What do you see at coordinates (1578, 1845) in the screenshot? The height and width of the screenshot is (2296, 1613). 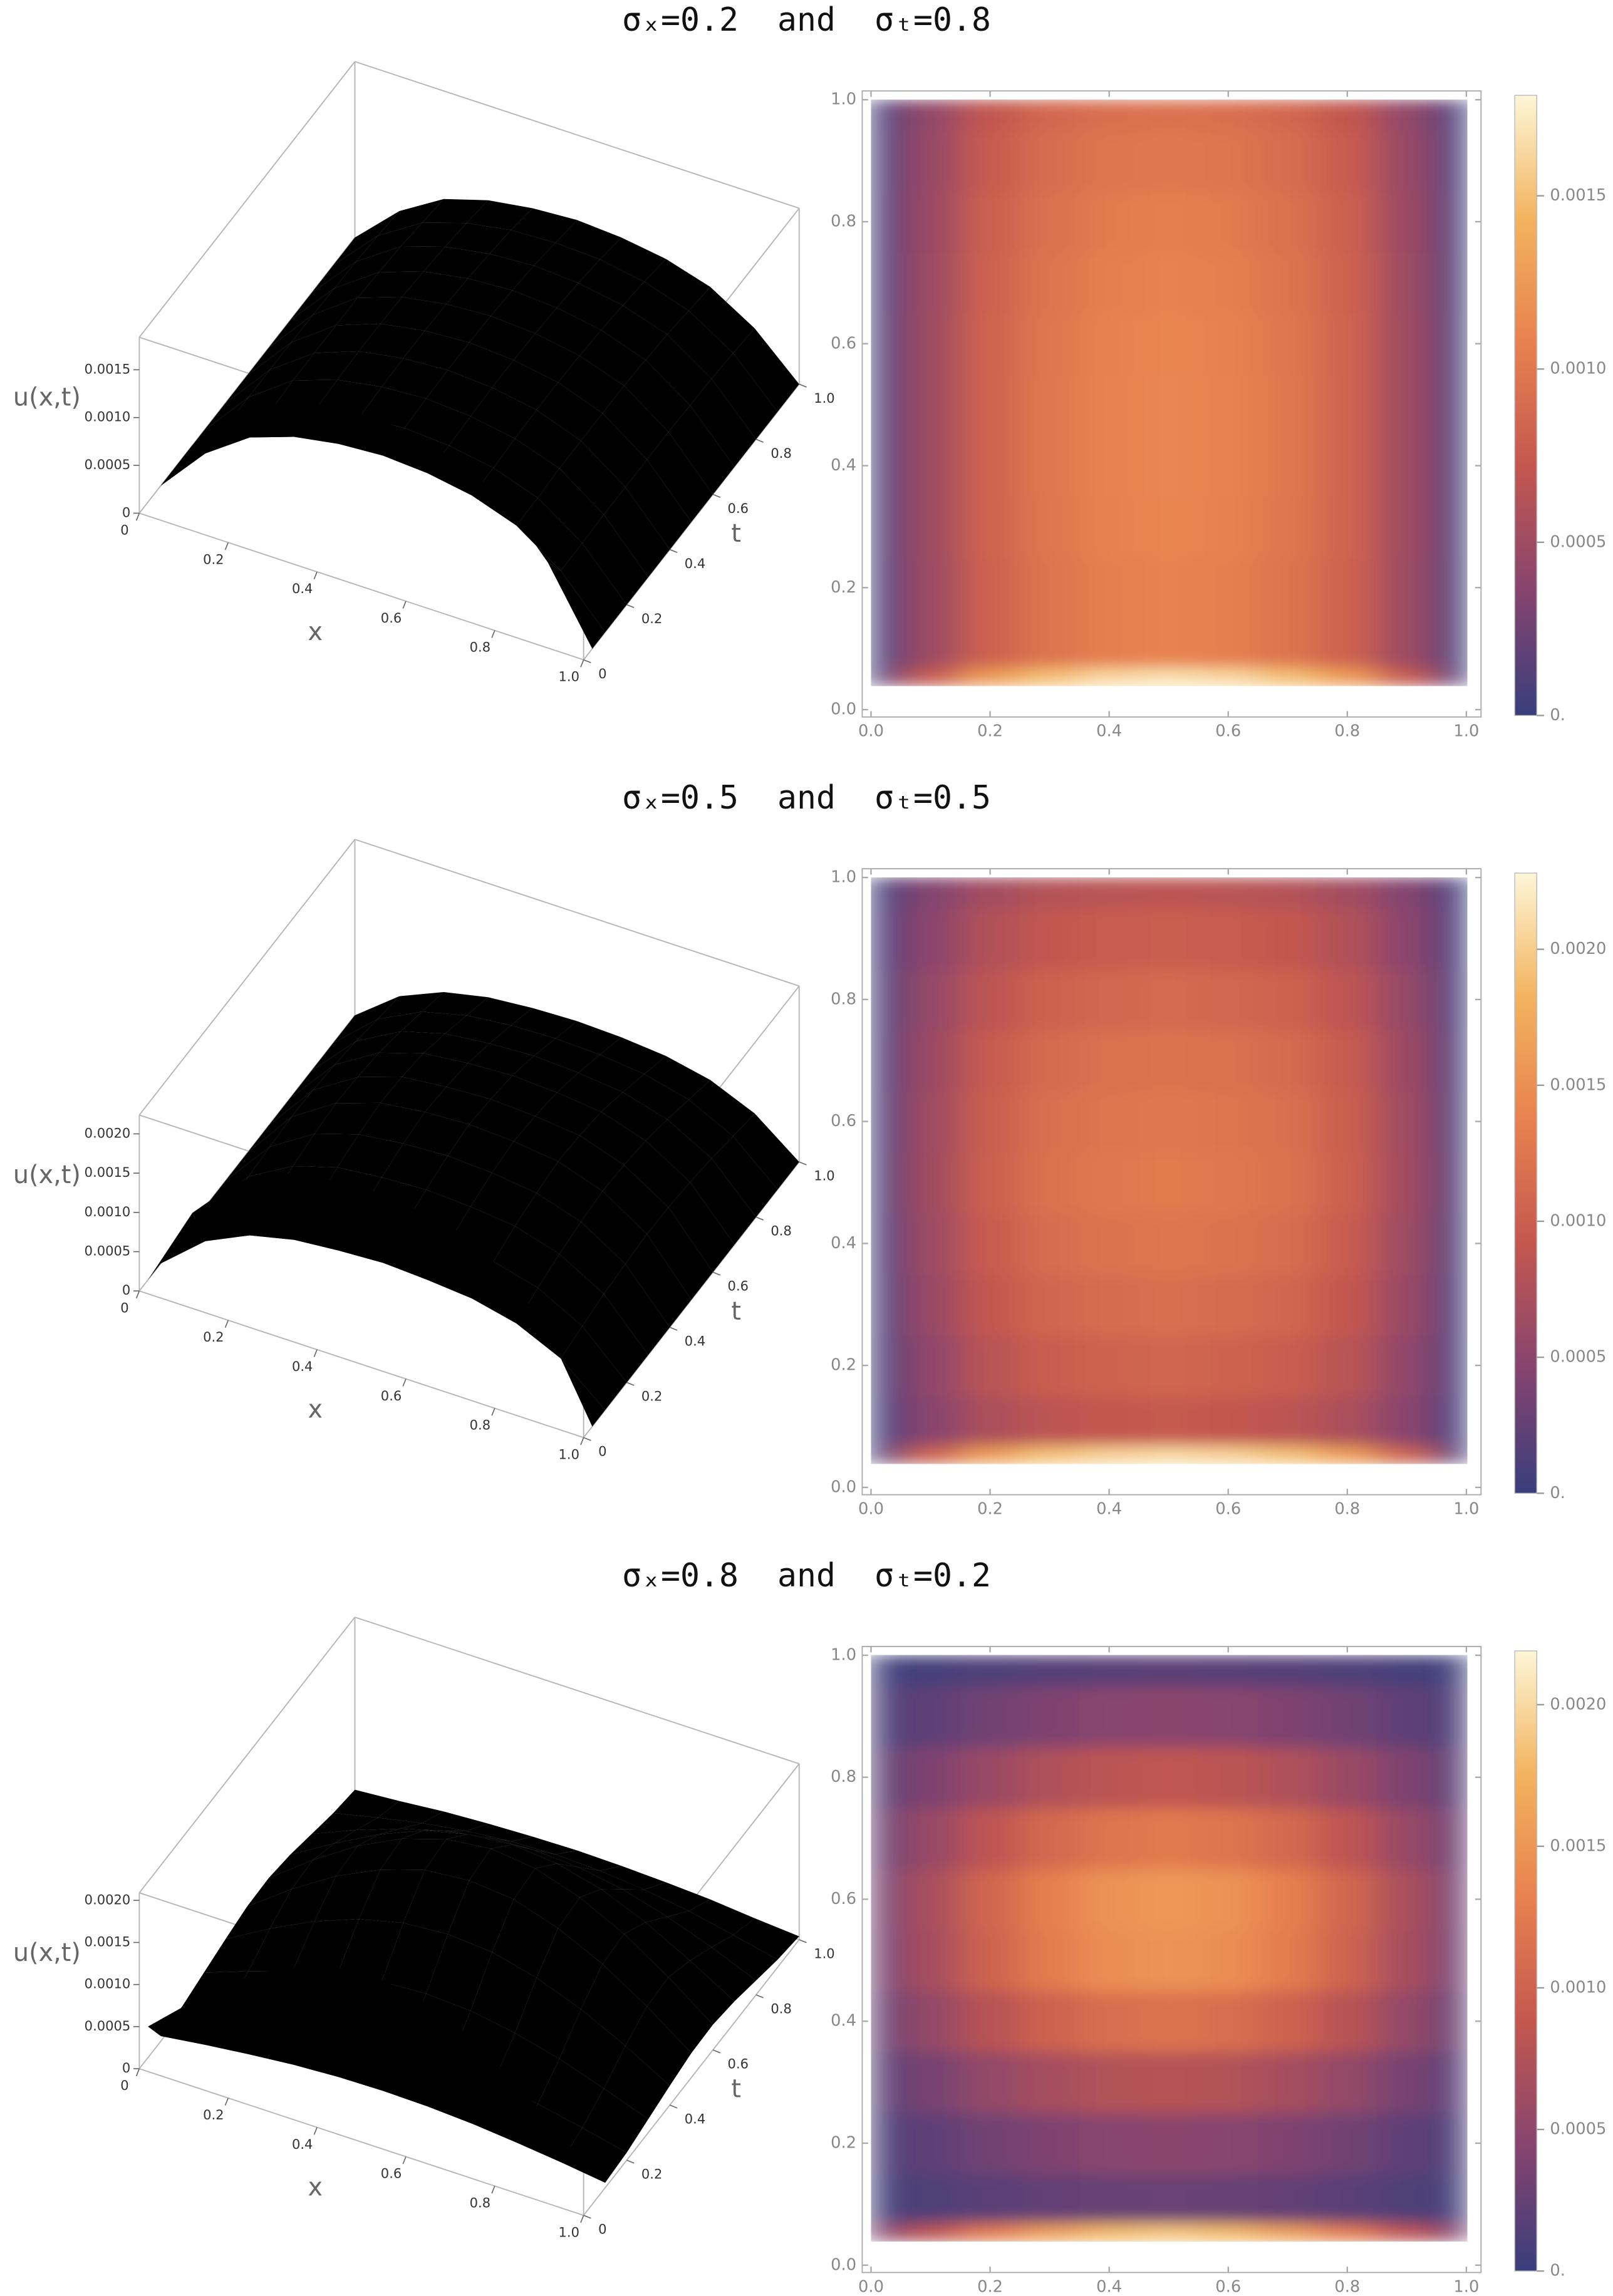 I see `colorbar-tick-label: 0.0015` at bounding box center [1578, 1845].